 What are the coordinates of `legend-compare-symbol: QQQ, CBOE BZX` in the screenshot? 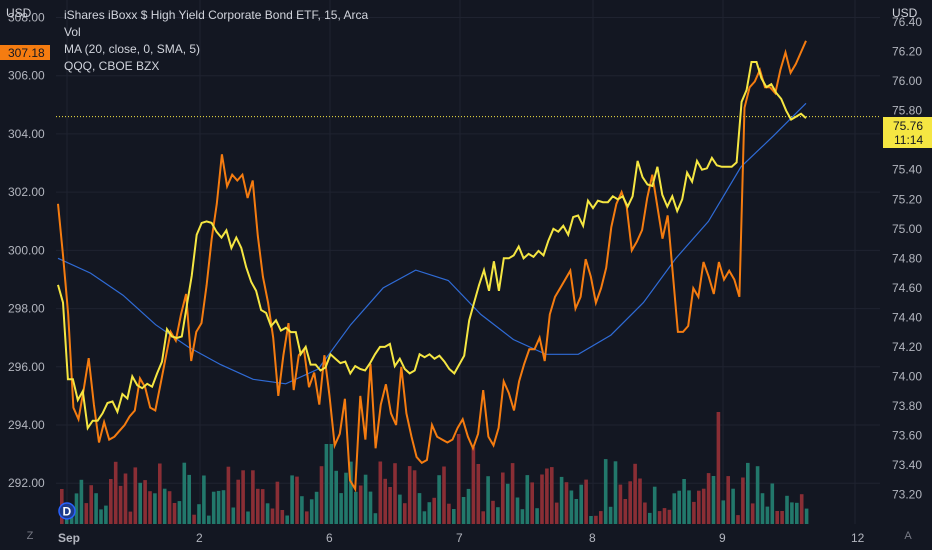 It's located at (112, 66).